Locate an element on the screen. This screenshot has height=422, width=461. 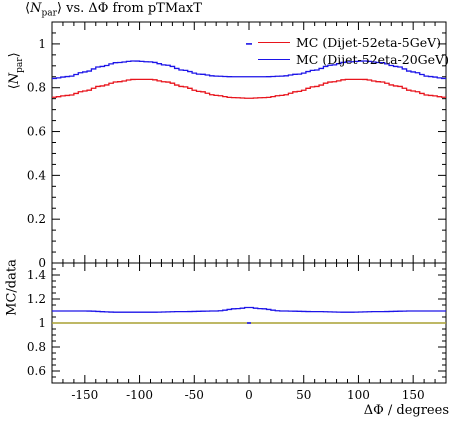
x-tick-label: 0 is located at coordinates (249, 395).